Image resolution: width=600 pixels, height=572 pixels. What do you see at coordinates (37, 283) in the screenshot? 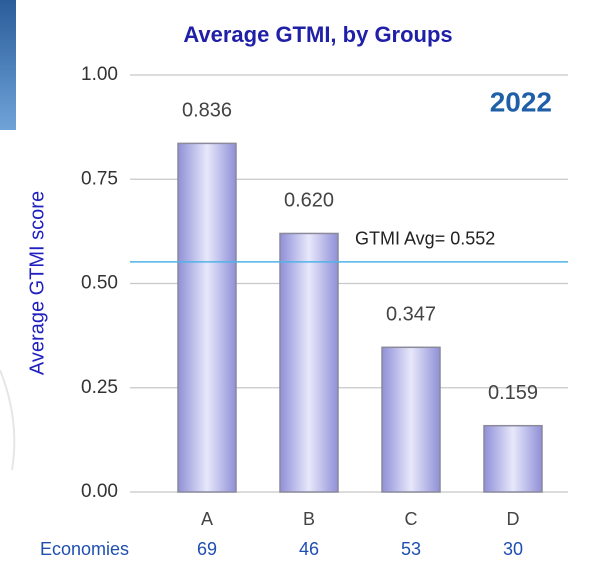
I see `y-axis-label: Average GTMI score` at bounding box center [37, 283].